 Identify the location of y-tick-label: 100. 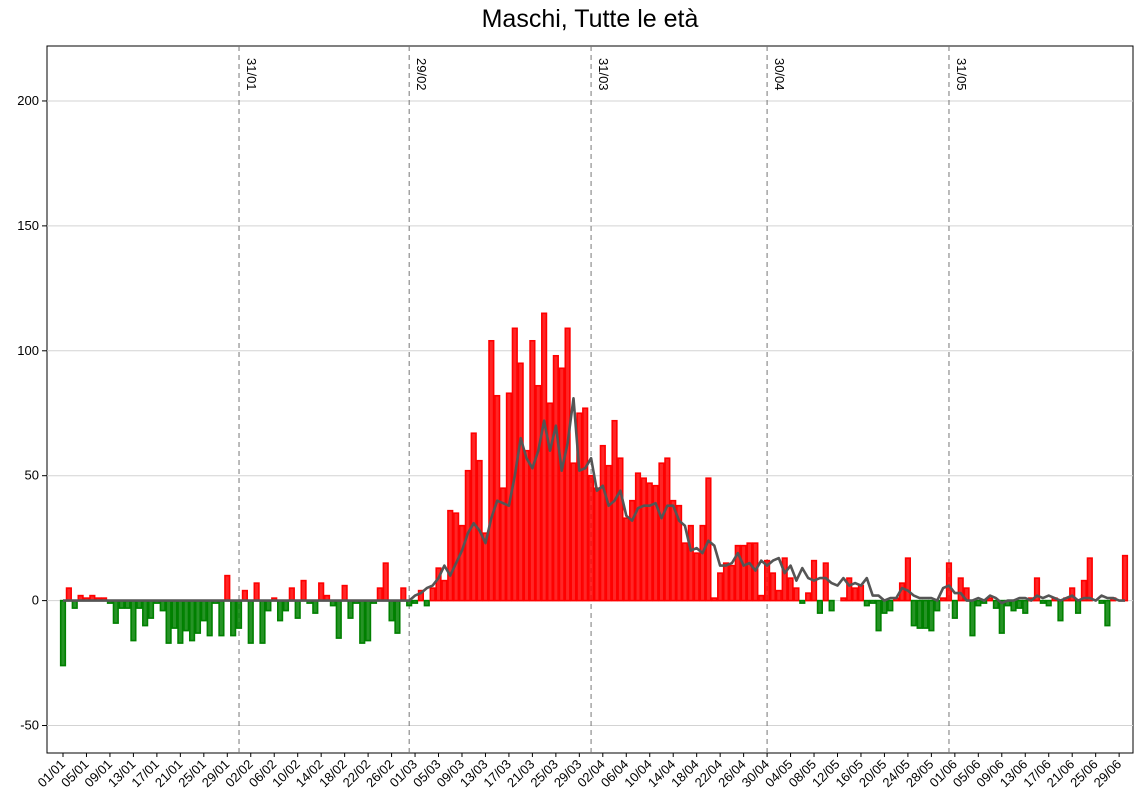
(28, 350).